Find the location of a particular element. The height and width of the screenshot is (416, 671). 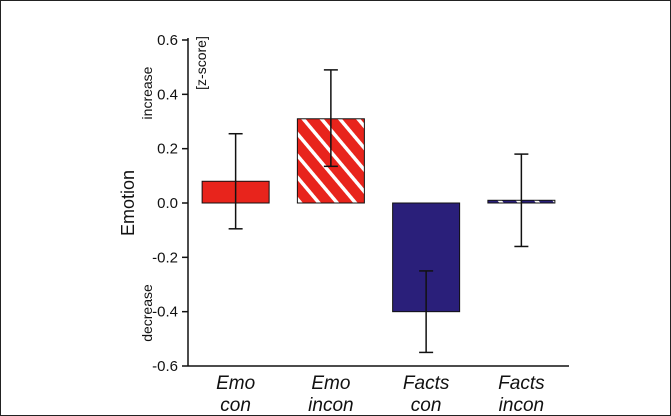

y-tick-label: -0.4 is located at coordinates (165, 312).